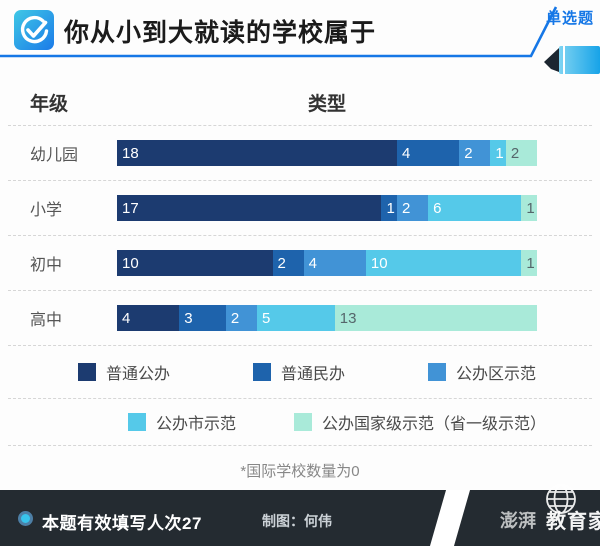 This screenshot has height=546, width=600. What do you see at coordinates (300, 471) in the screenshot?
I see `footnote: *国际学校数量为0` at bounding box center [300, 471].